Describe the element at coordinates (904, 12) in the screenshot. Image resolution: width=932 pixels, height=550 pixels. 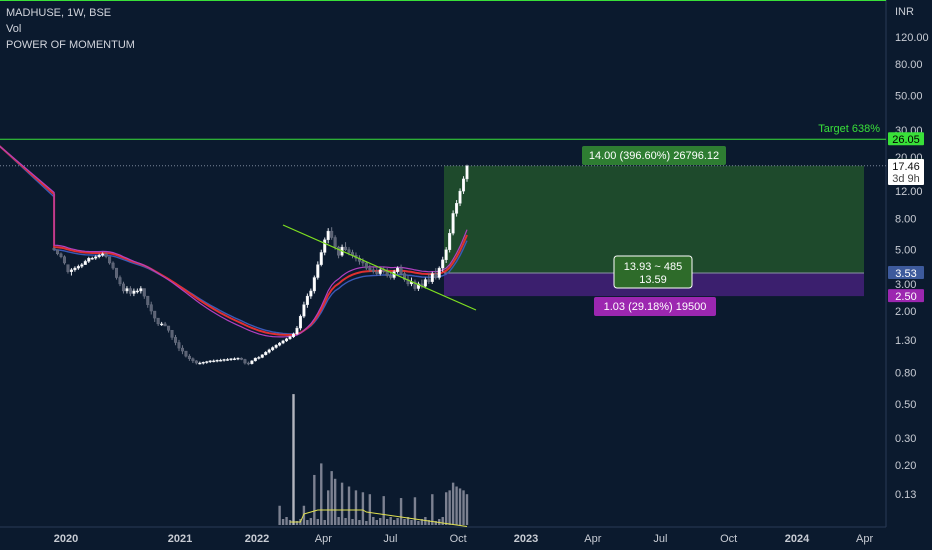
I see `currency-label: INR` at that location.